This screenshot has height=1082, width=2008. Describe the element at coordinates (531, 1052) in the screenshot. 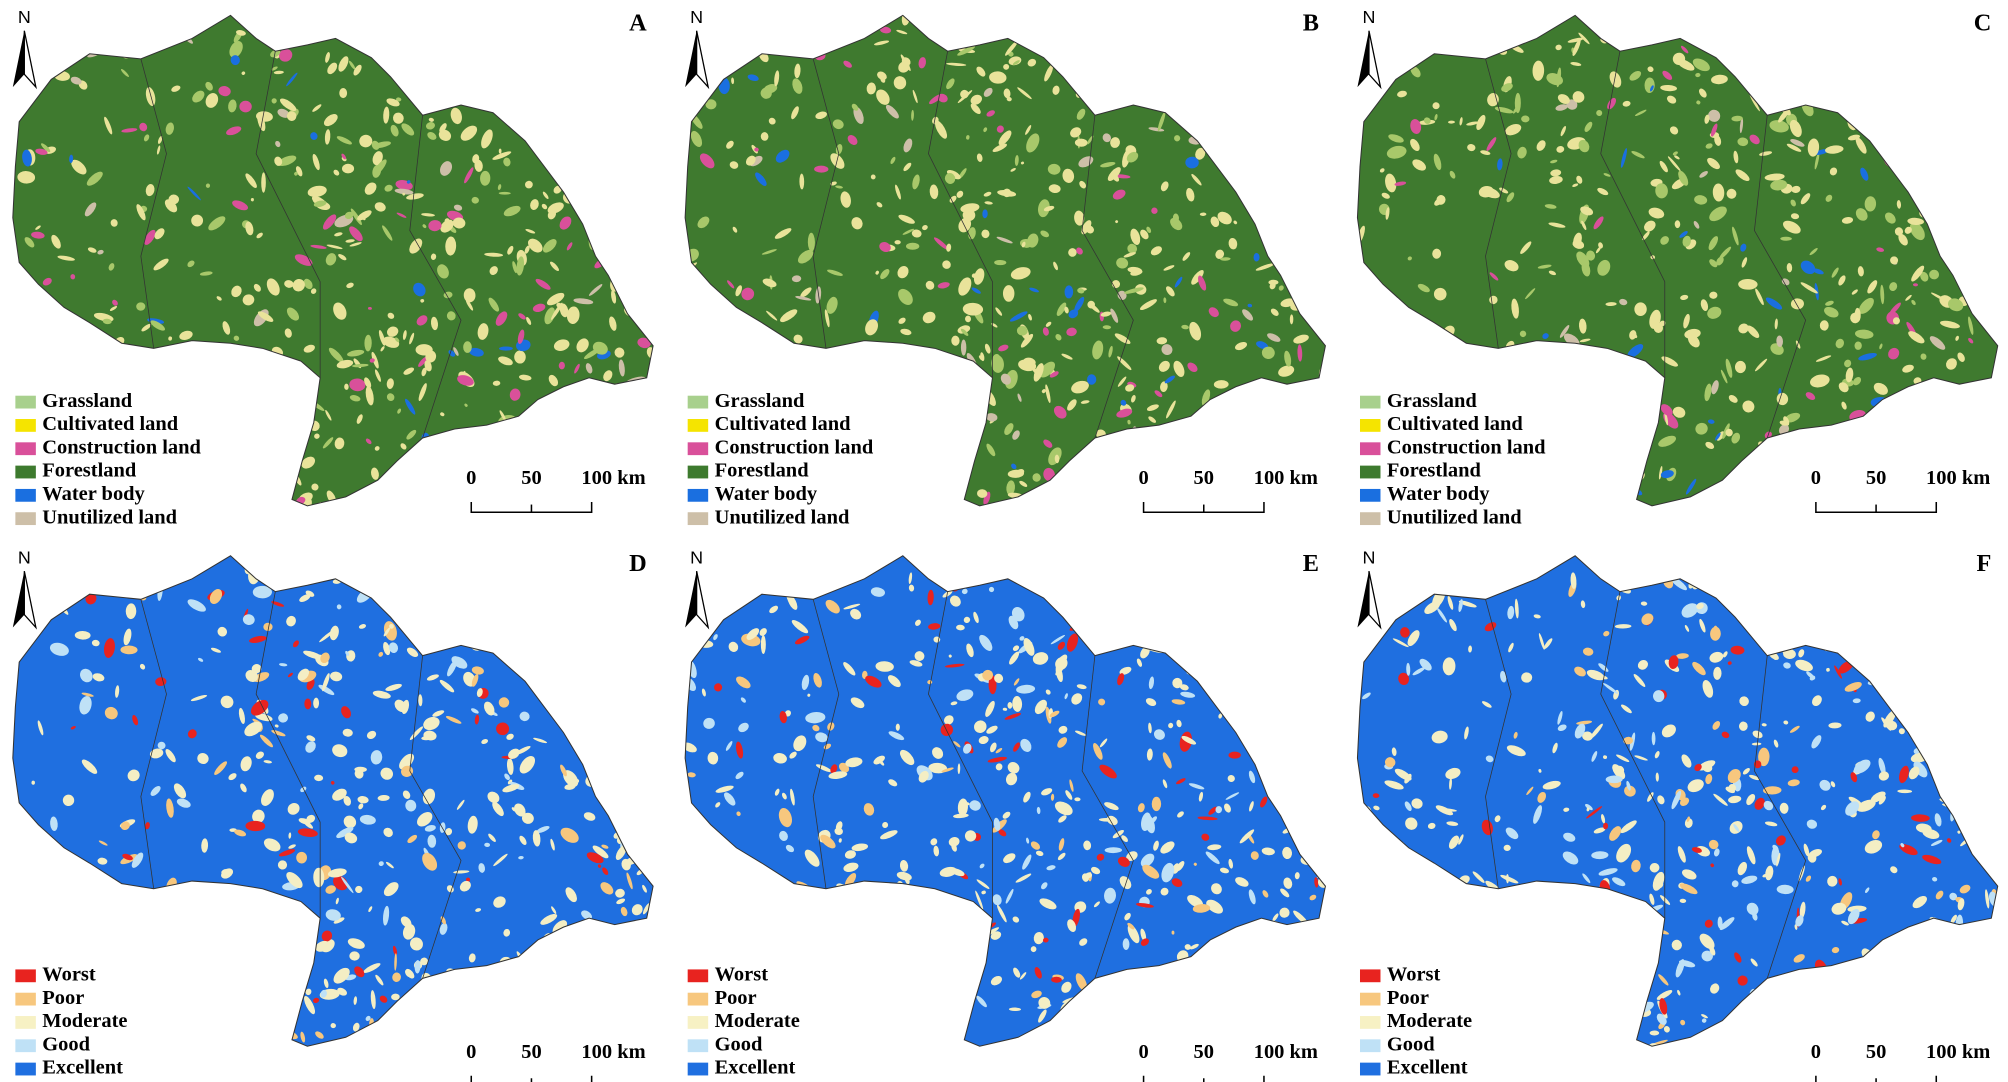

I see `scale-label: 50` at that location.